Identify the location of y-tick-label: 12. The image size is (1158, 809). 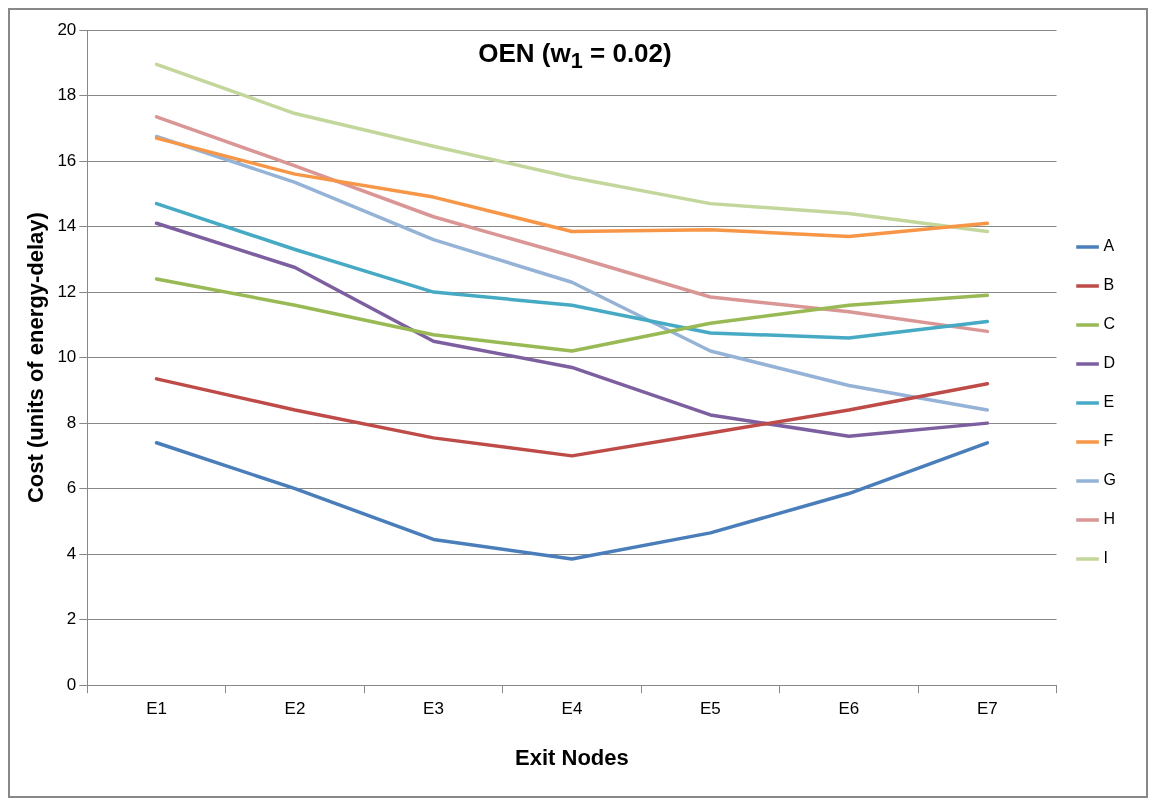
(67, 291).